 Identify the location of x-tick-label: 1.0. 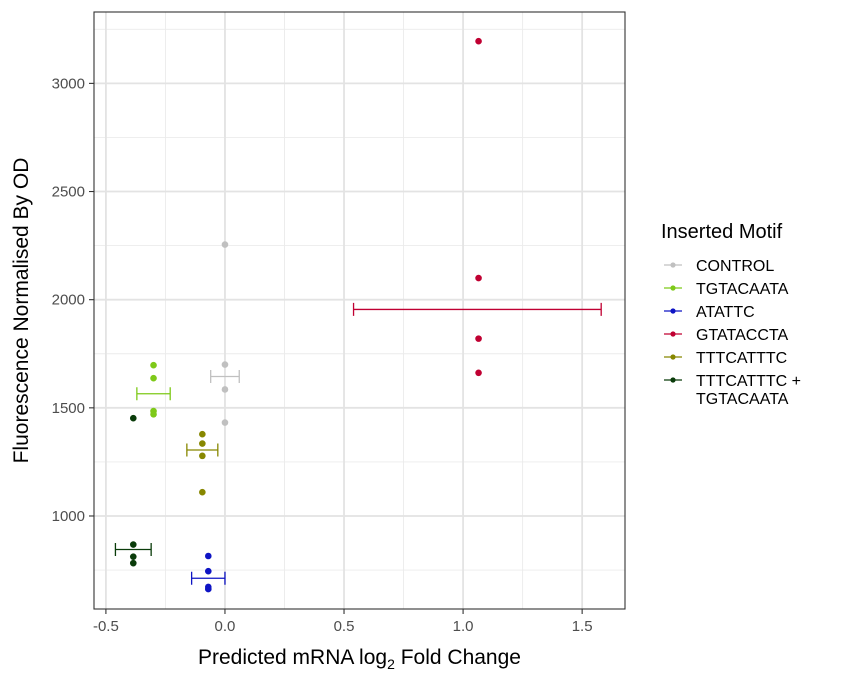
(463, 626).